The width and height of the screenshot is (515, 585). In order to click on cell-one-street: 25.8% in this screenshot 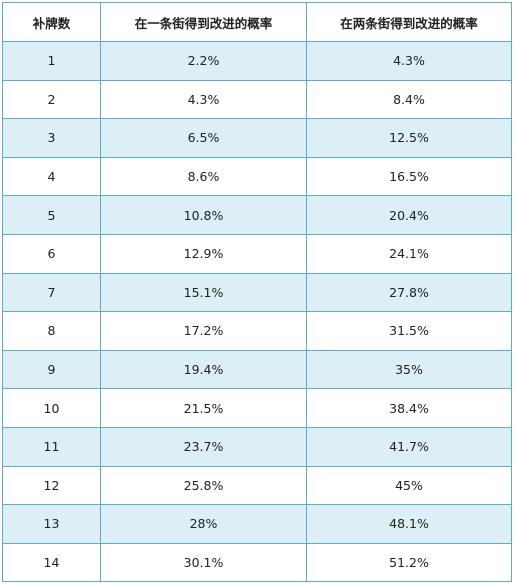, I will do `click(203, 485)`.